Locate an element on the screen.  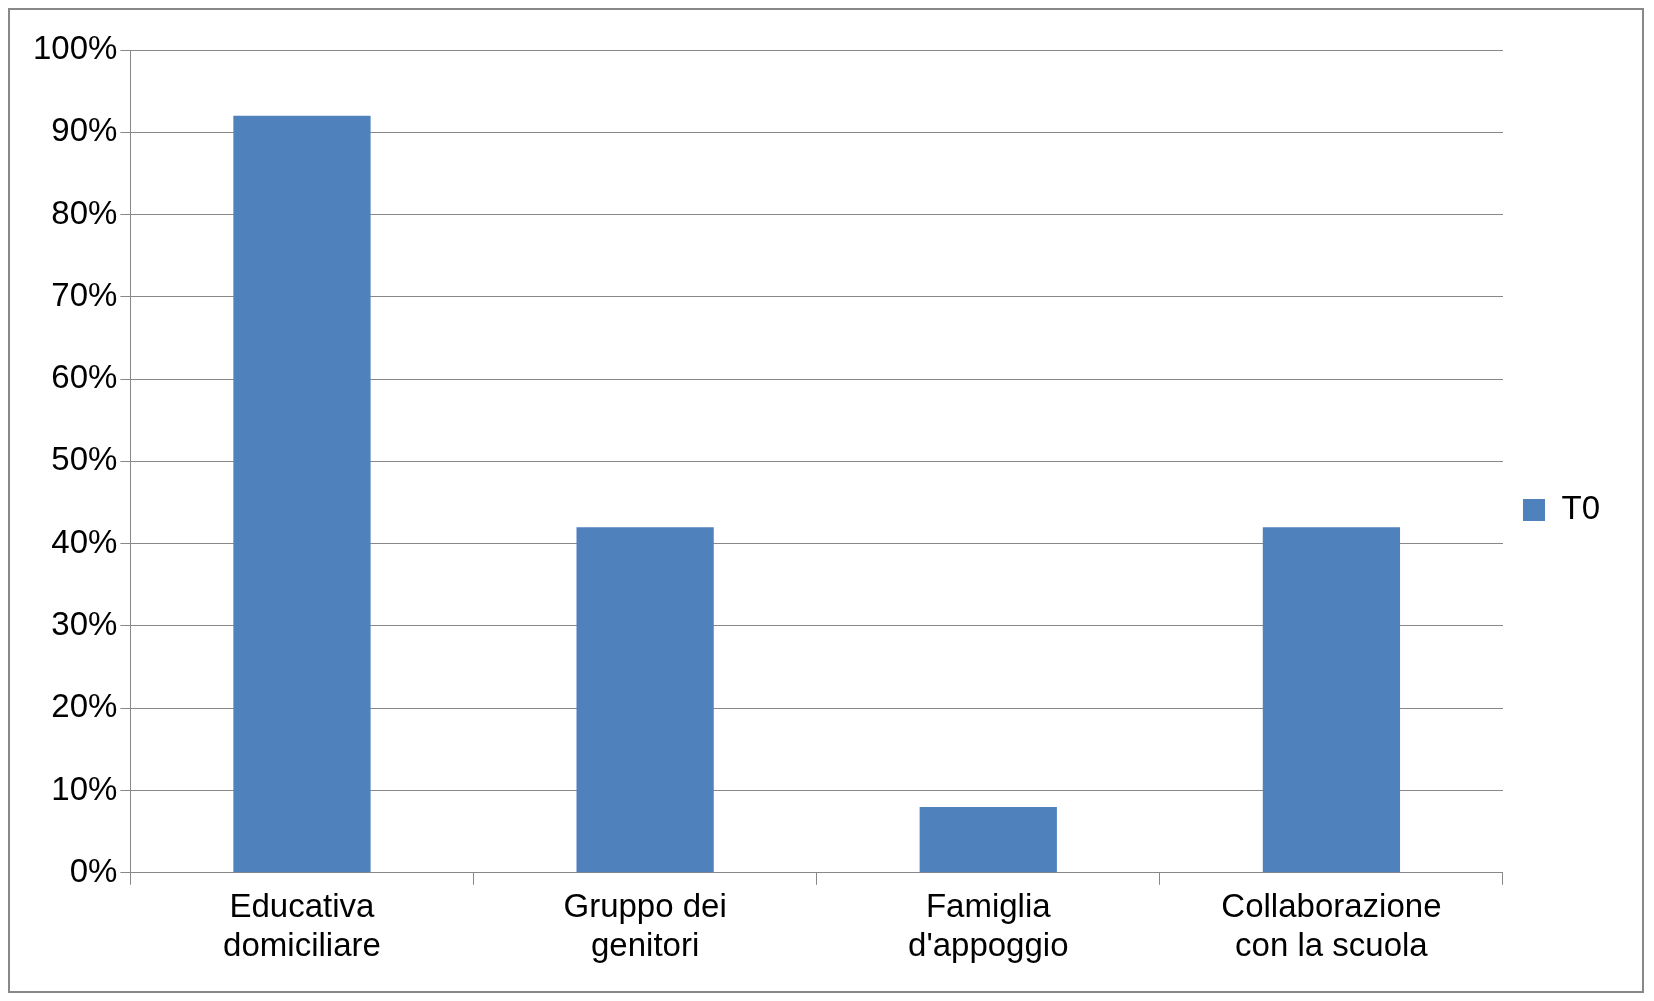
y-tick-label: 10% is located at coordinates (84, 788).